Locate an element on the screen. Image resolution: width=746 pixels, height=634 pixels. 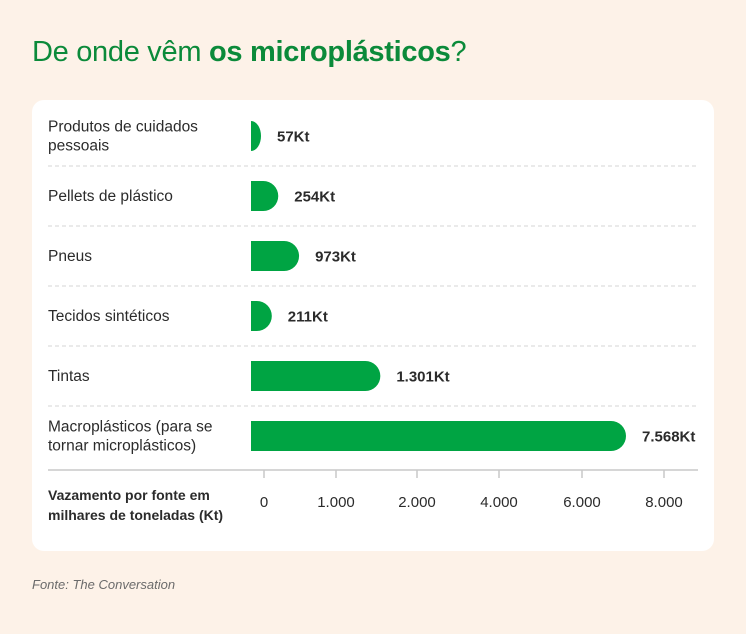
x-tick-label: 4.000 is located at coordinates (499, 502).